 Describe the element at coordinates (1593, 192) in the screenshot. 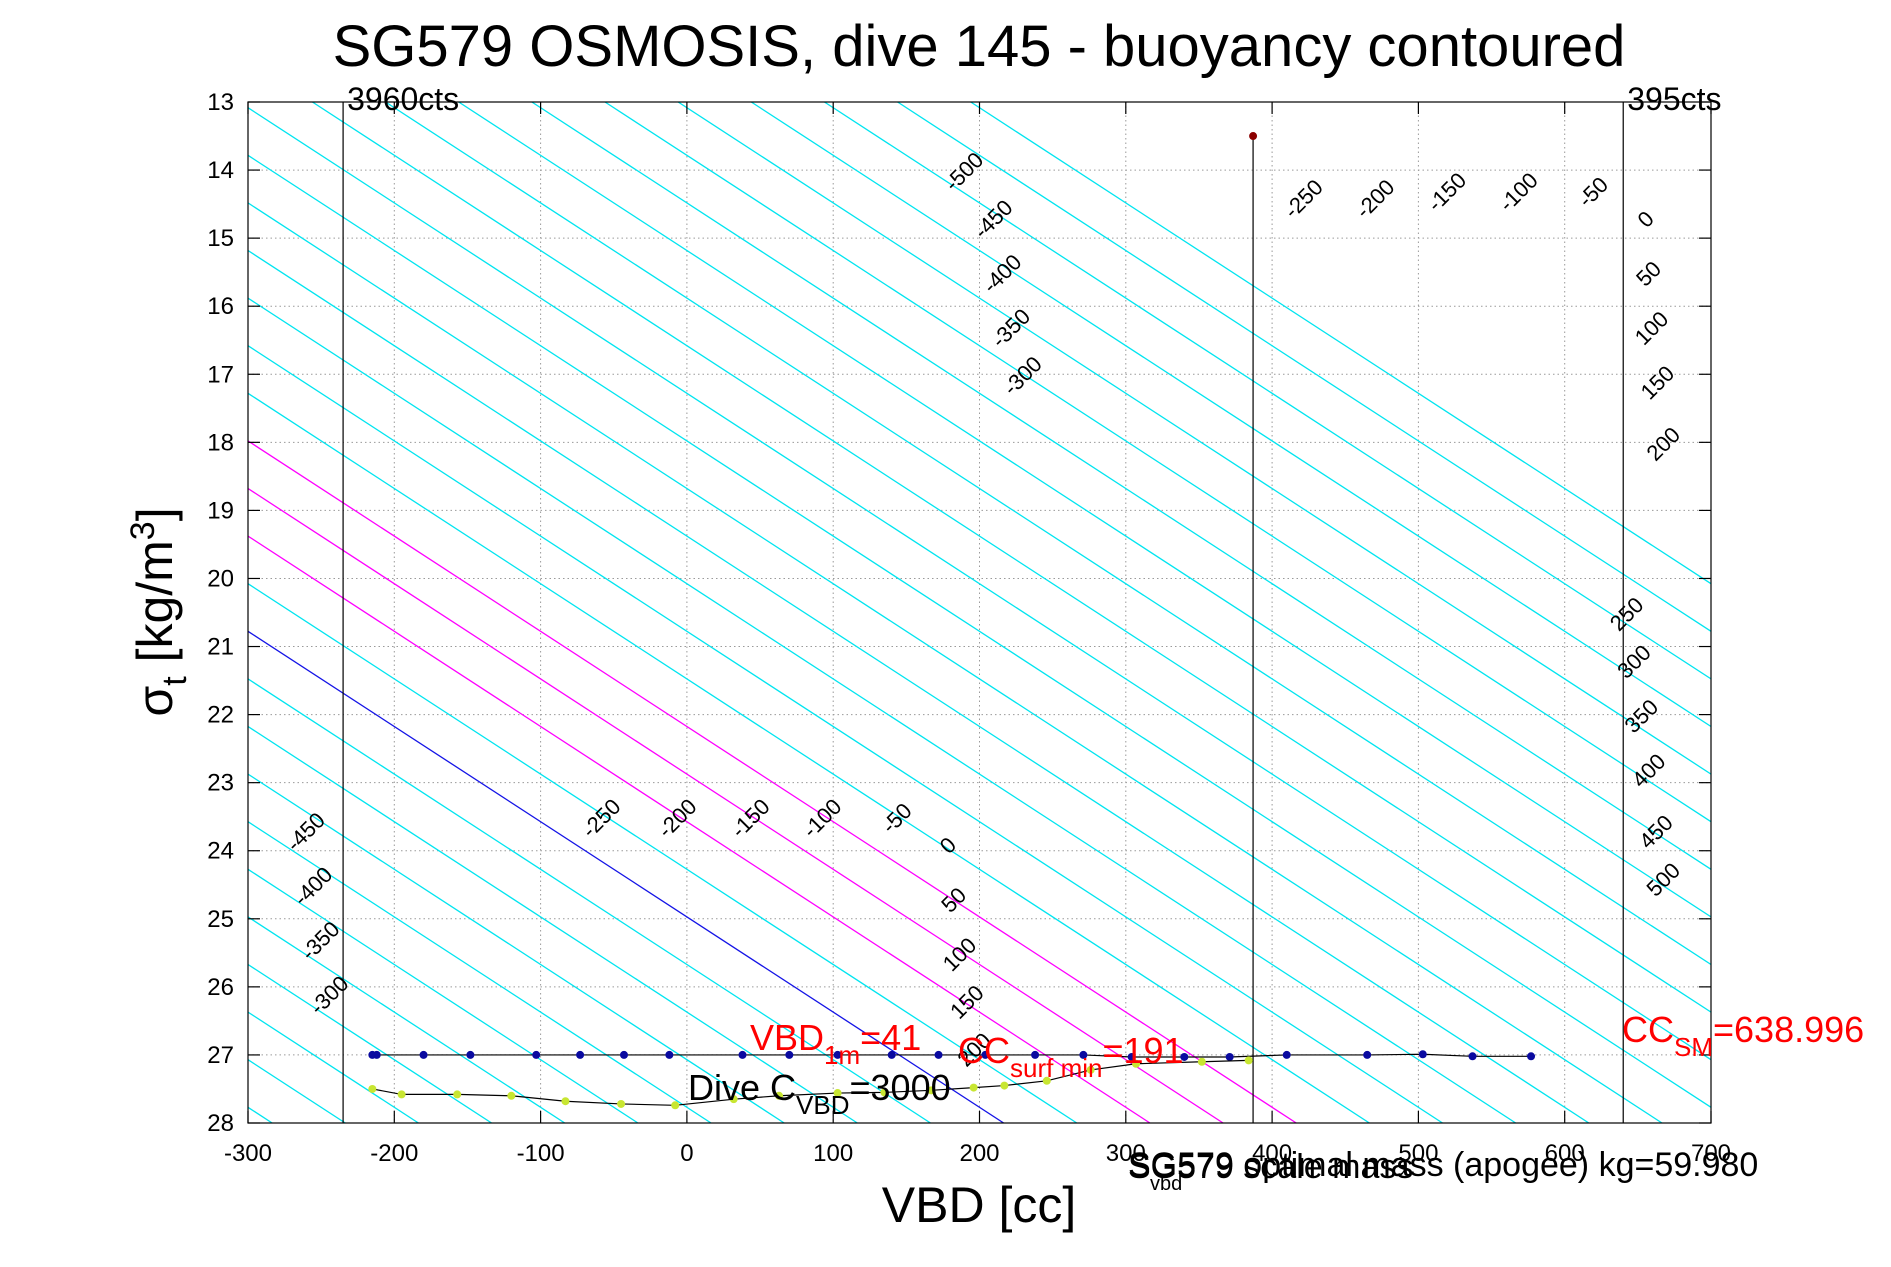

I see `contour-label: -50` at that location.